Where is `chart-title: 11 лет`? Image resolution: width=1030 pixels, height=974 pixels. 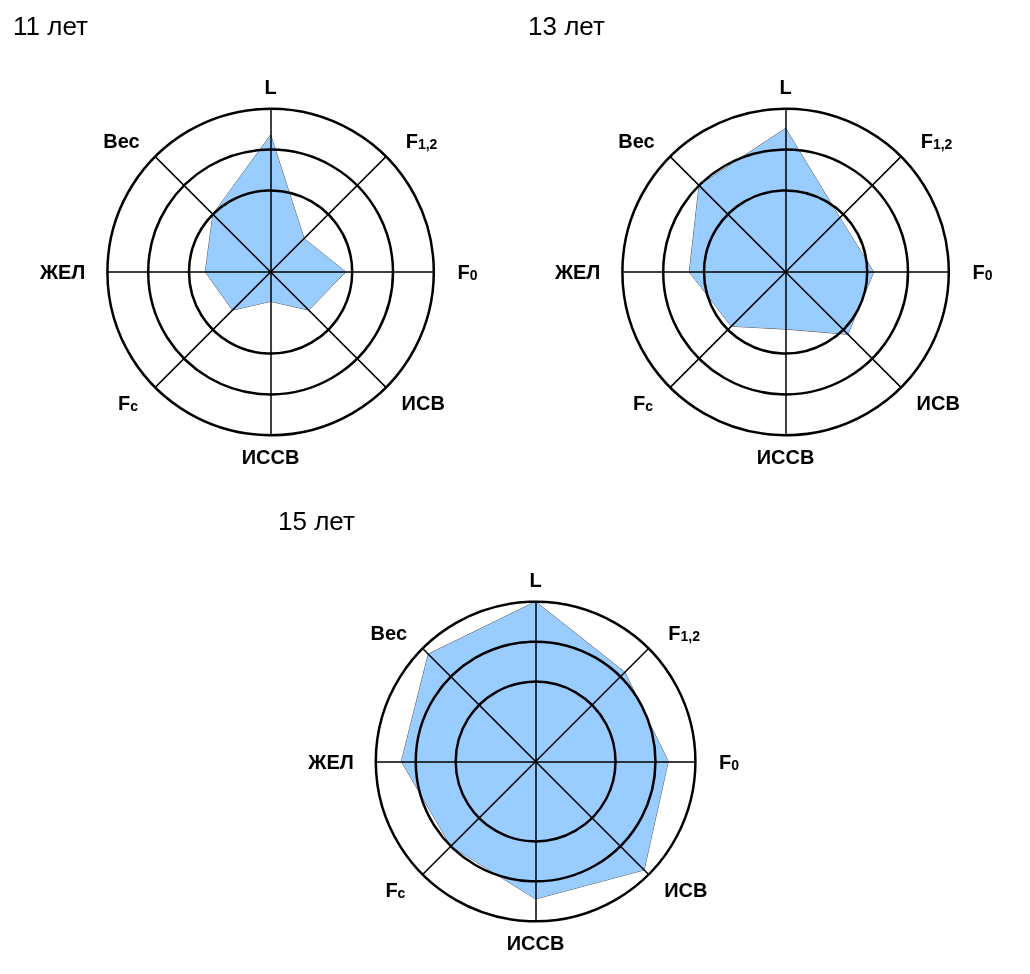 chart-title: 11 лет is located at coordinates (50, 26).